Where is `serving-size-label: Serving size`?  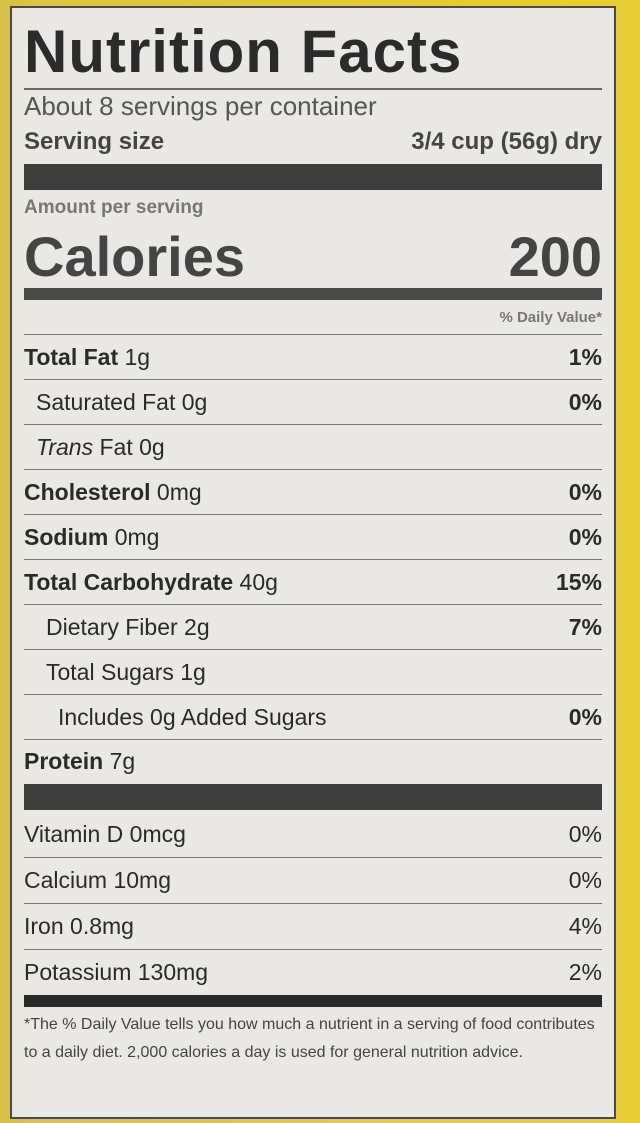 serving-size-label: Serving size is located at coordinates (94, 141).